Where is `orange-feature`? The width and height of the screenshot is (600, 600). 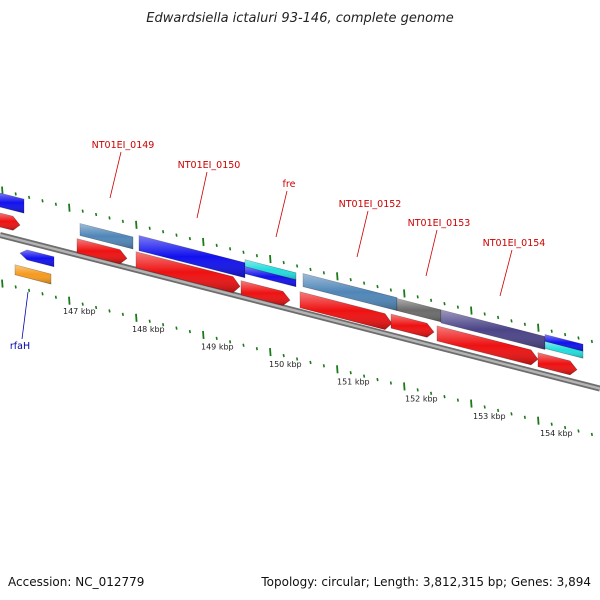 orange-feature is located at coordinates (33, 274).